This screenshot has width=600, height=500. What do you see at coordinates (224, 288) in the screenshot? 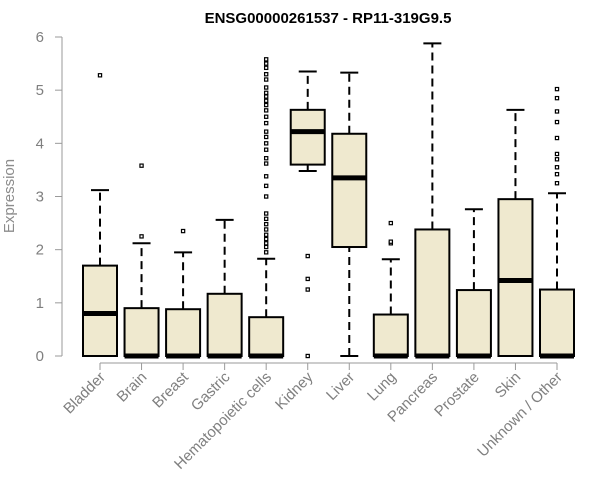
I see `box-gastric` at bounding box center [224, 288].